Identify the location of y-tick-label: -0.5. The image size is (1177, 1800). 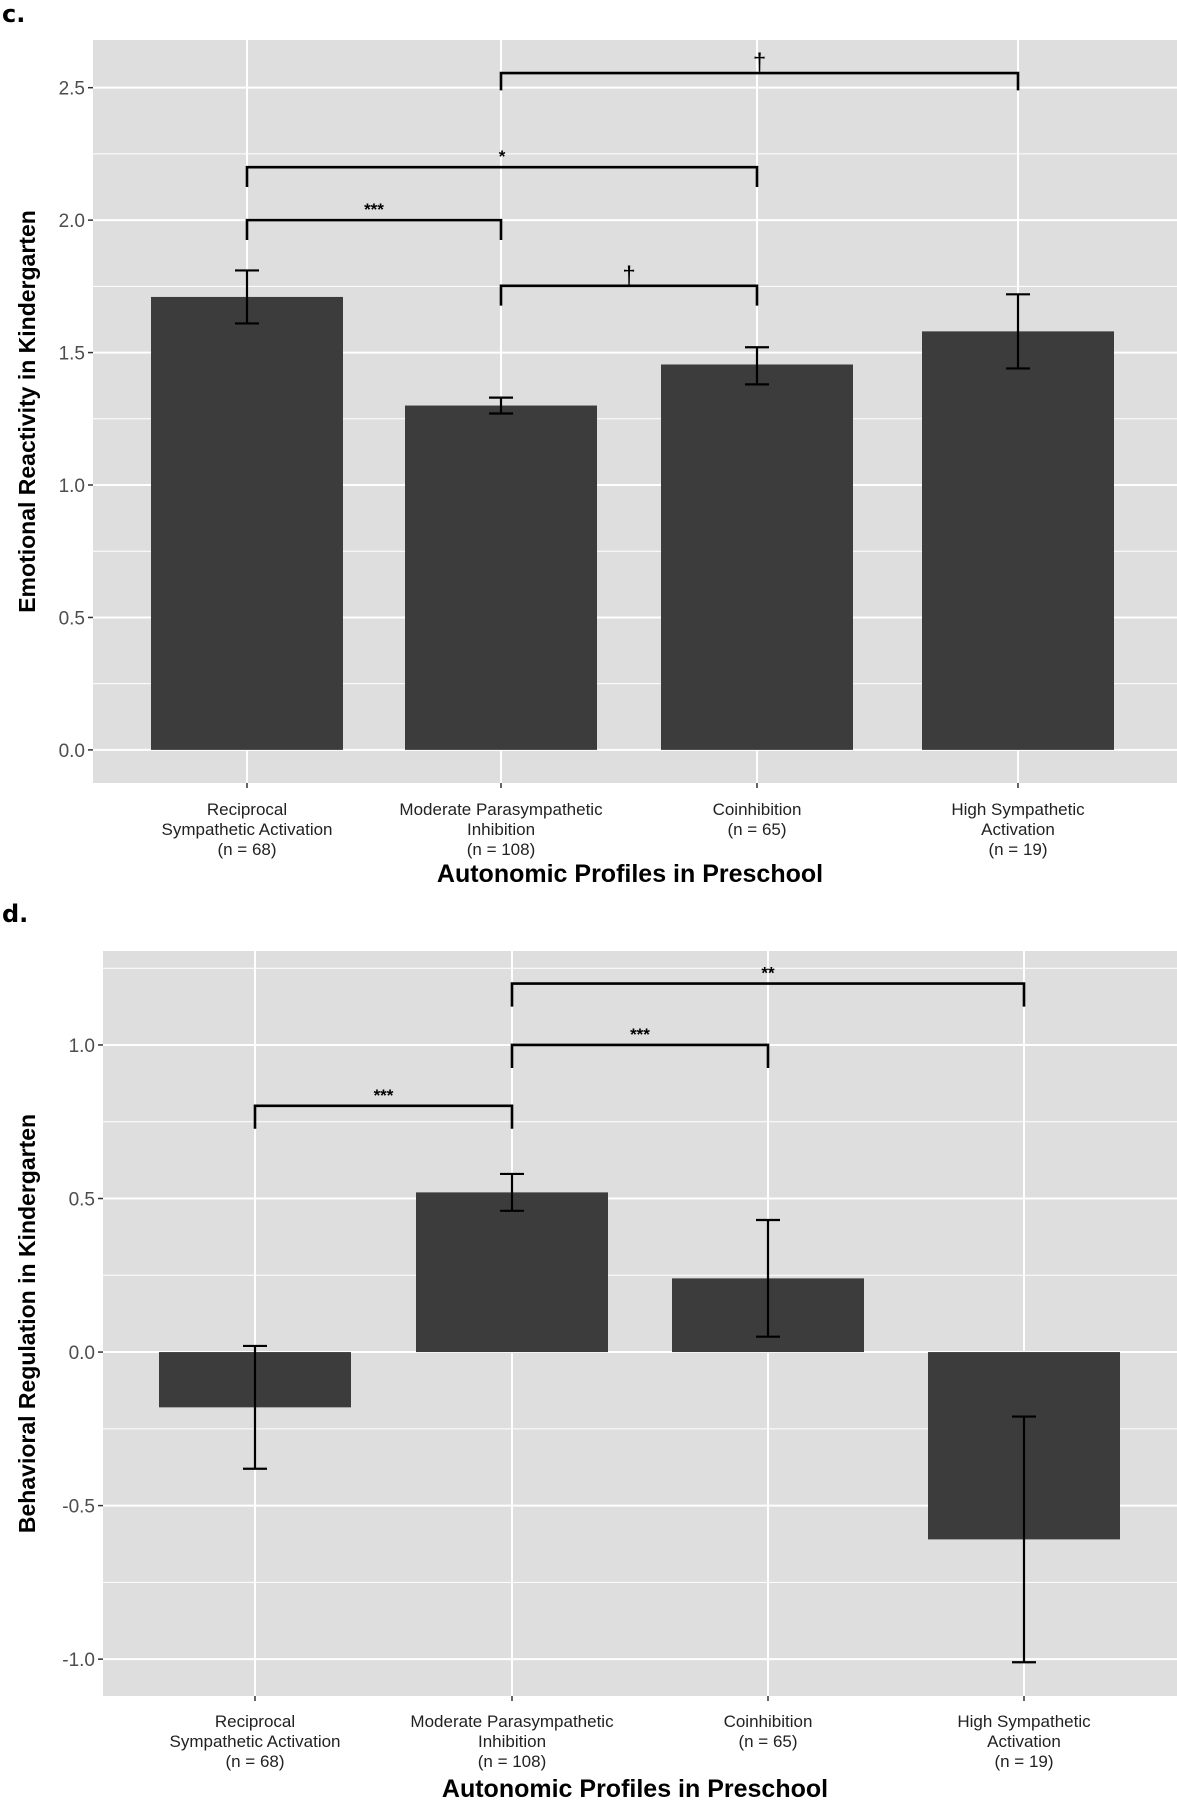
(78, 1507).